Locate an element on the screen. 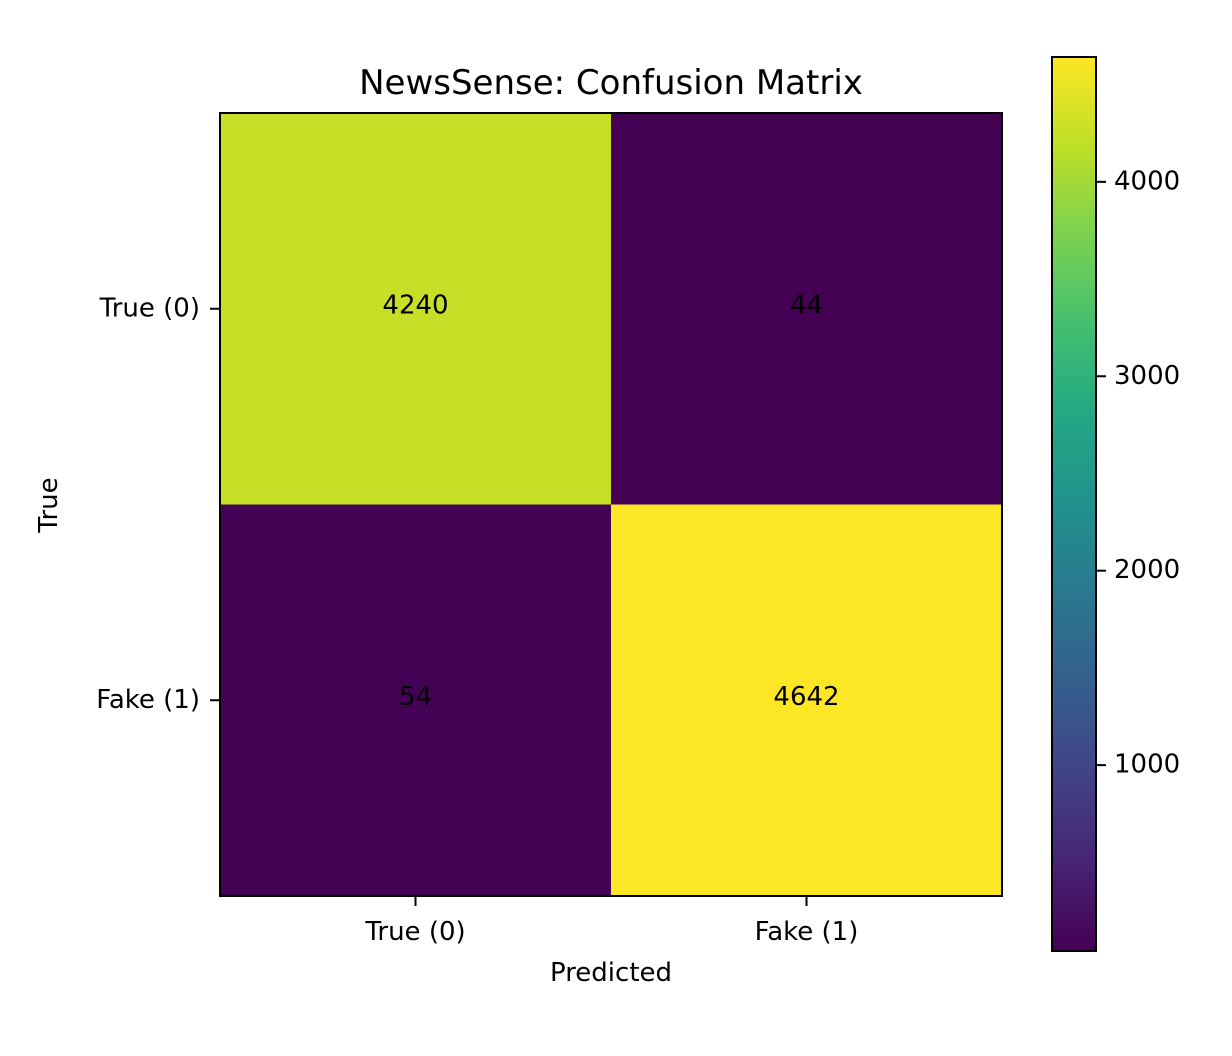 The width and height of the screenshot is (1232, 1056). heatmap-cell-labels: 4240 44 54 4642 is located at coordinates (610, 501).